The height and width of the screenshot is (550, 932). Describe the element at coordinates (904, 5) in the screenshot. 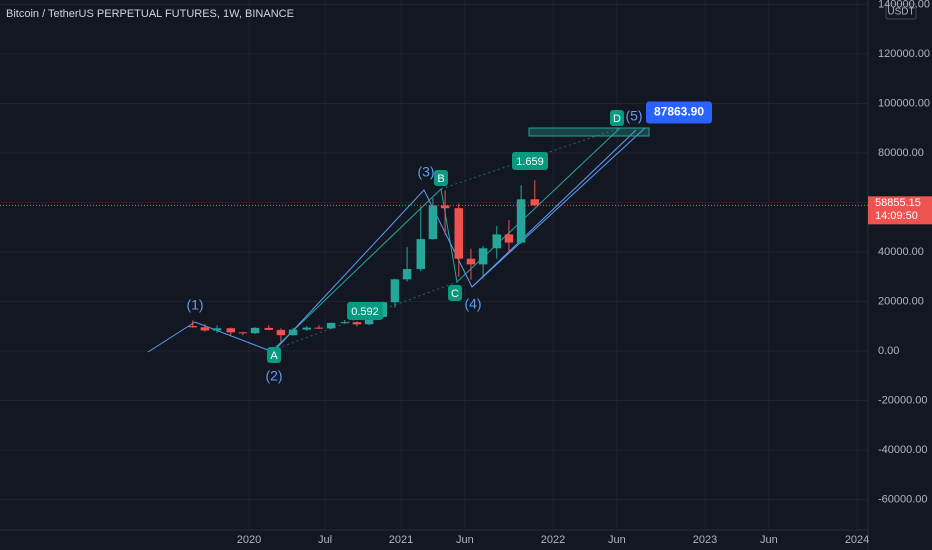

I see `y-tick-label: 140000.00` at that location.